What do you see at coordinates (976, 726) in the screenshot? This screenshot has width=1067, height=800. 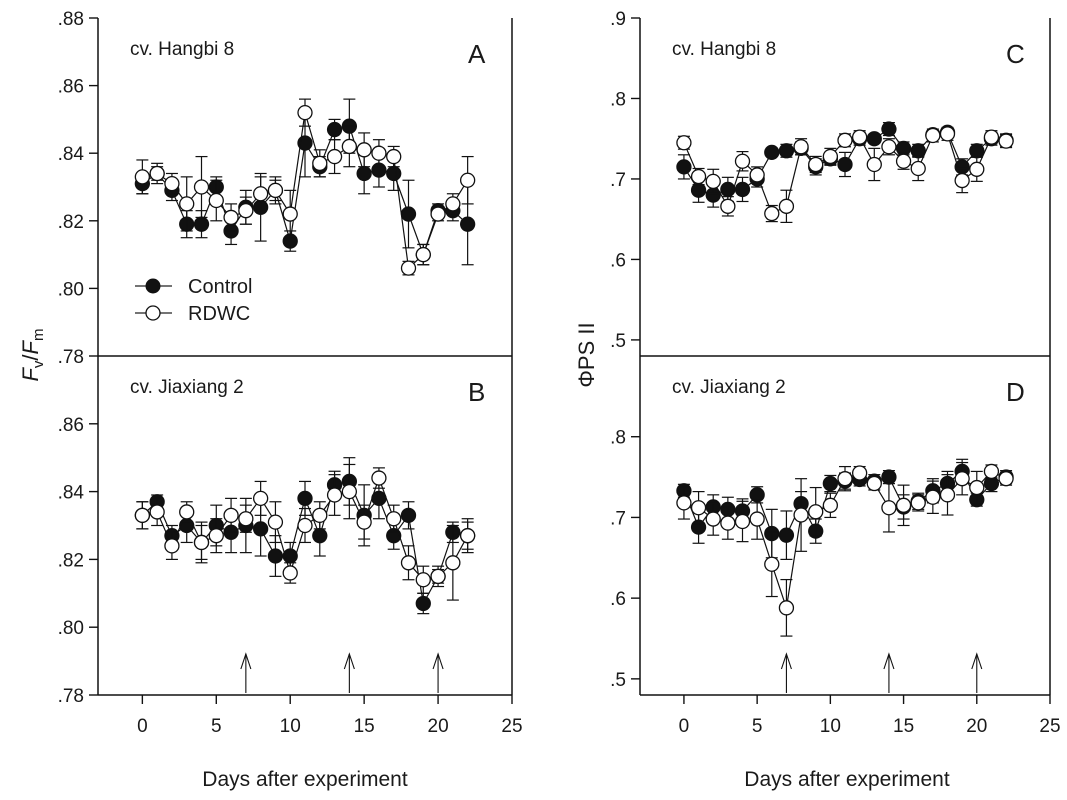 I see `x-tick-label: 20` at bounding box center [976, 726].